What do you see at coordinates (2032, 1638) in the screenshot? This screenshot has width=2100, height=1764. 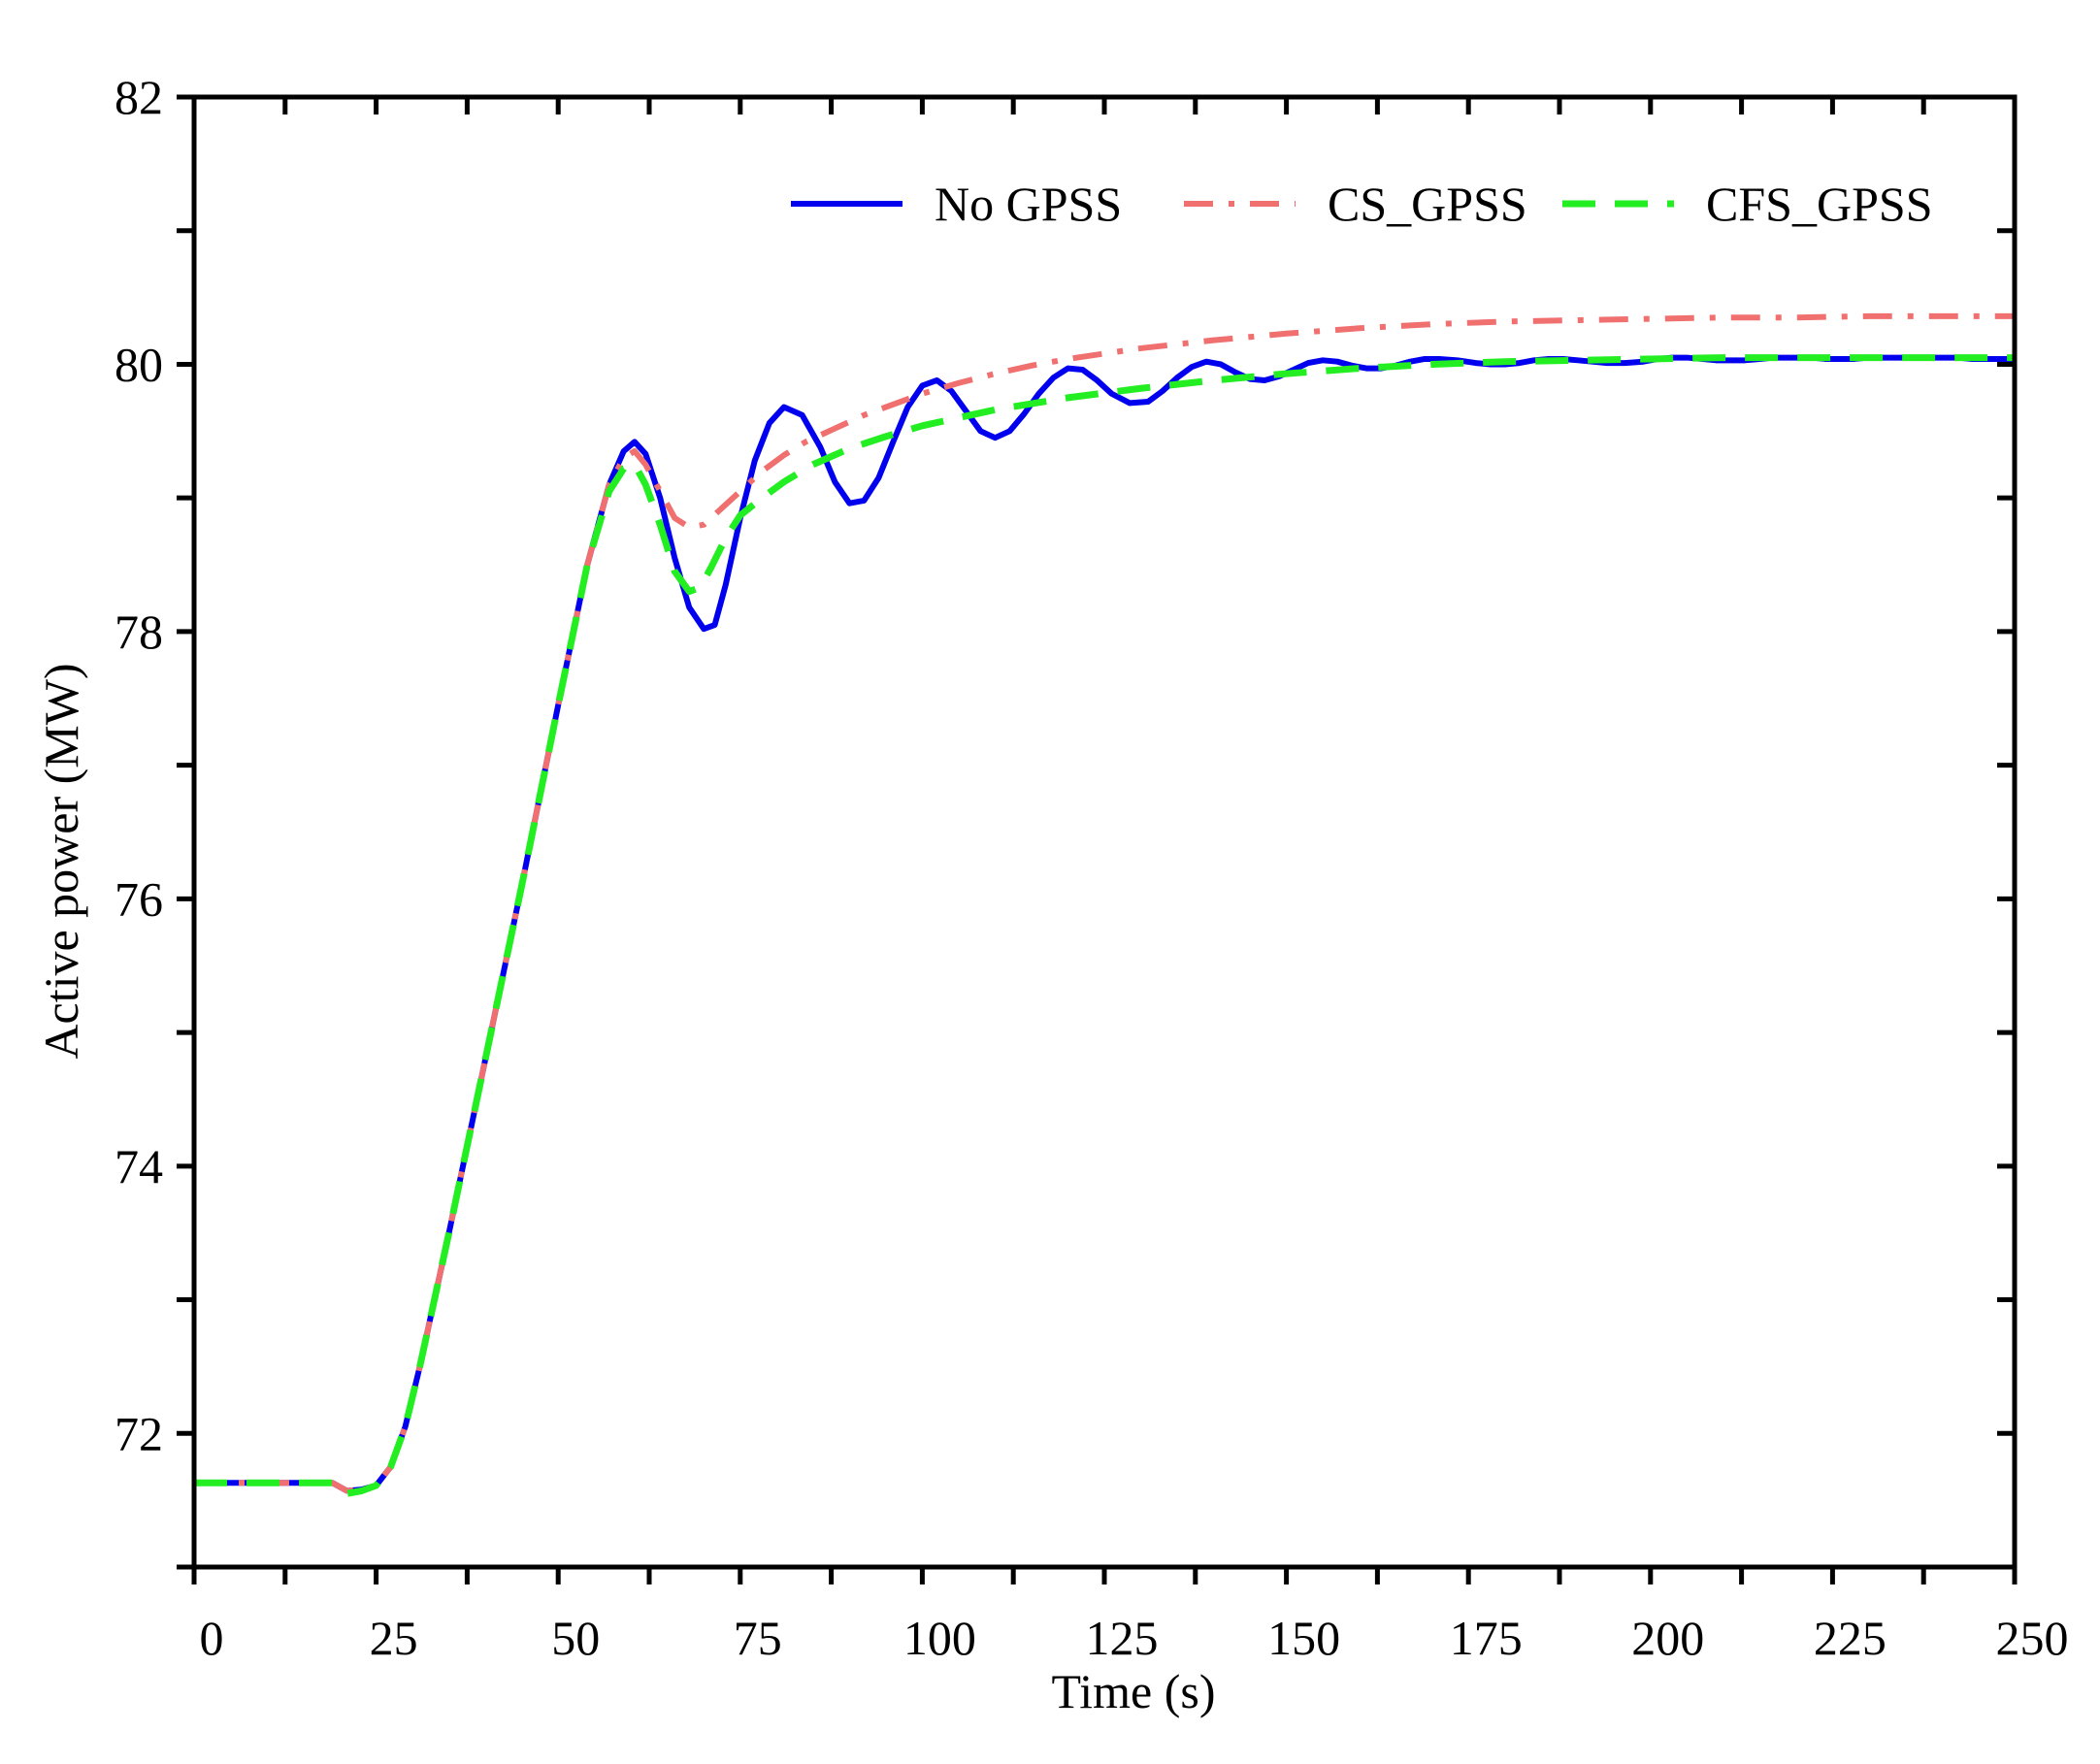 I see `x-tick-label: 250` at bounding box center [2032, 1638].